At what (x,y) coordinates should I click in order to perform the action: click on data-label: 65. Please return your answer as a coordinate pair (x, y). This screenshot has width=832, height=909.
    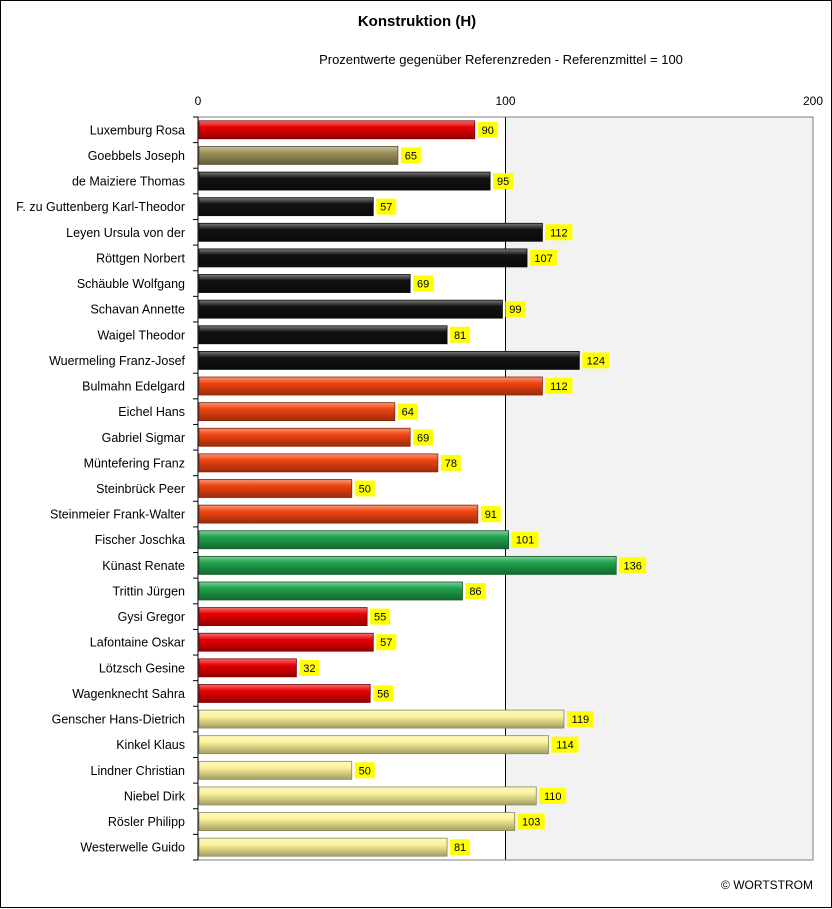
    Looking at the image, I should click on (411, 156).